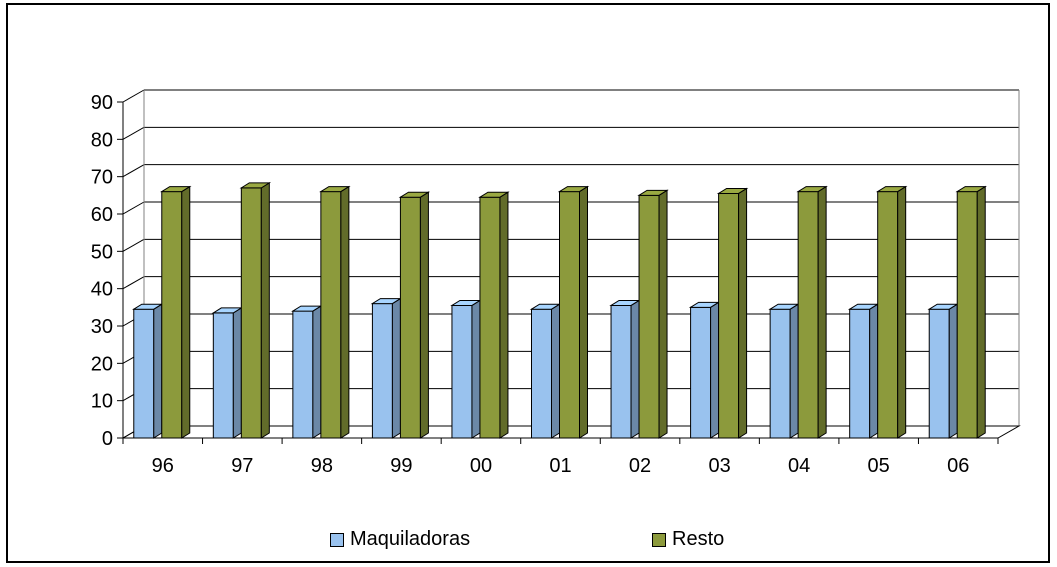  What do you see at coordinates (337, 539) in the screenshot?
I see `legend-swatch-maquiladoras` at bounding box center [337, 539].